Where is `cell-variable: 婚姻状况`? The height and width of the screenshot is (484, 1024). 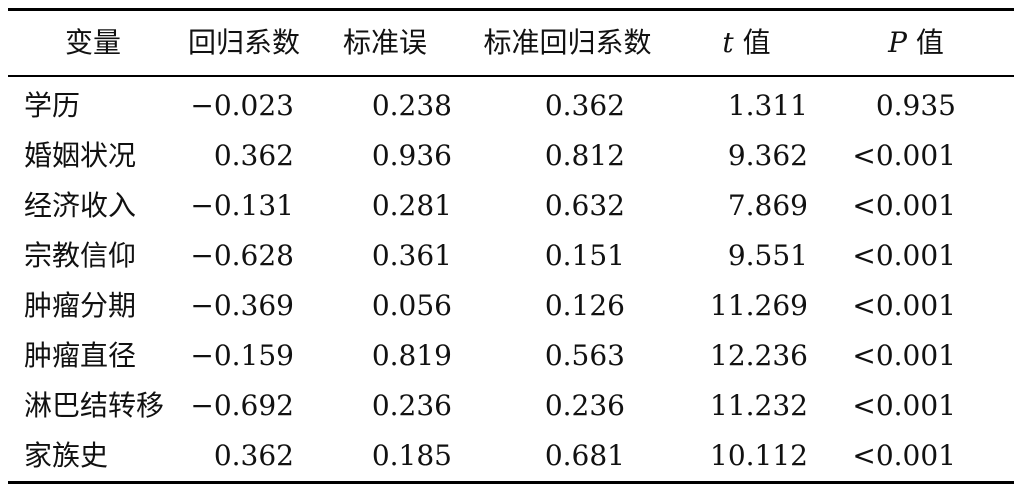 cell-variable: 婚姻状况 is located at coordinates (80, 155).